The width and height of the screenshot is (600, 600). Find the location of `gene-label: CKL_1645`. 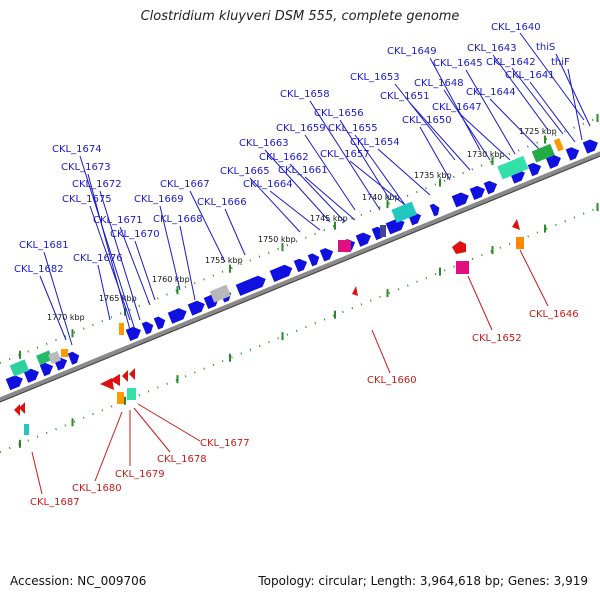

gene-label: CKL_1645 is located at coordinates (458, 63).